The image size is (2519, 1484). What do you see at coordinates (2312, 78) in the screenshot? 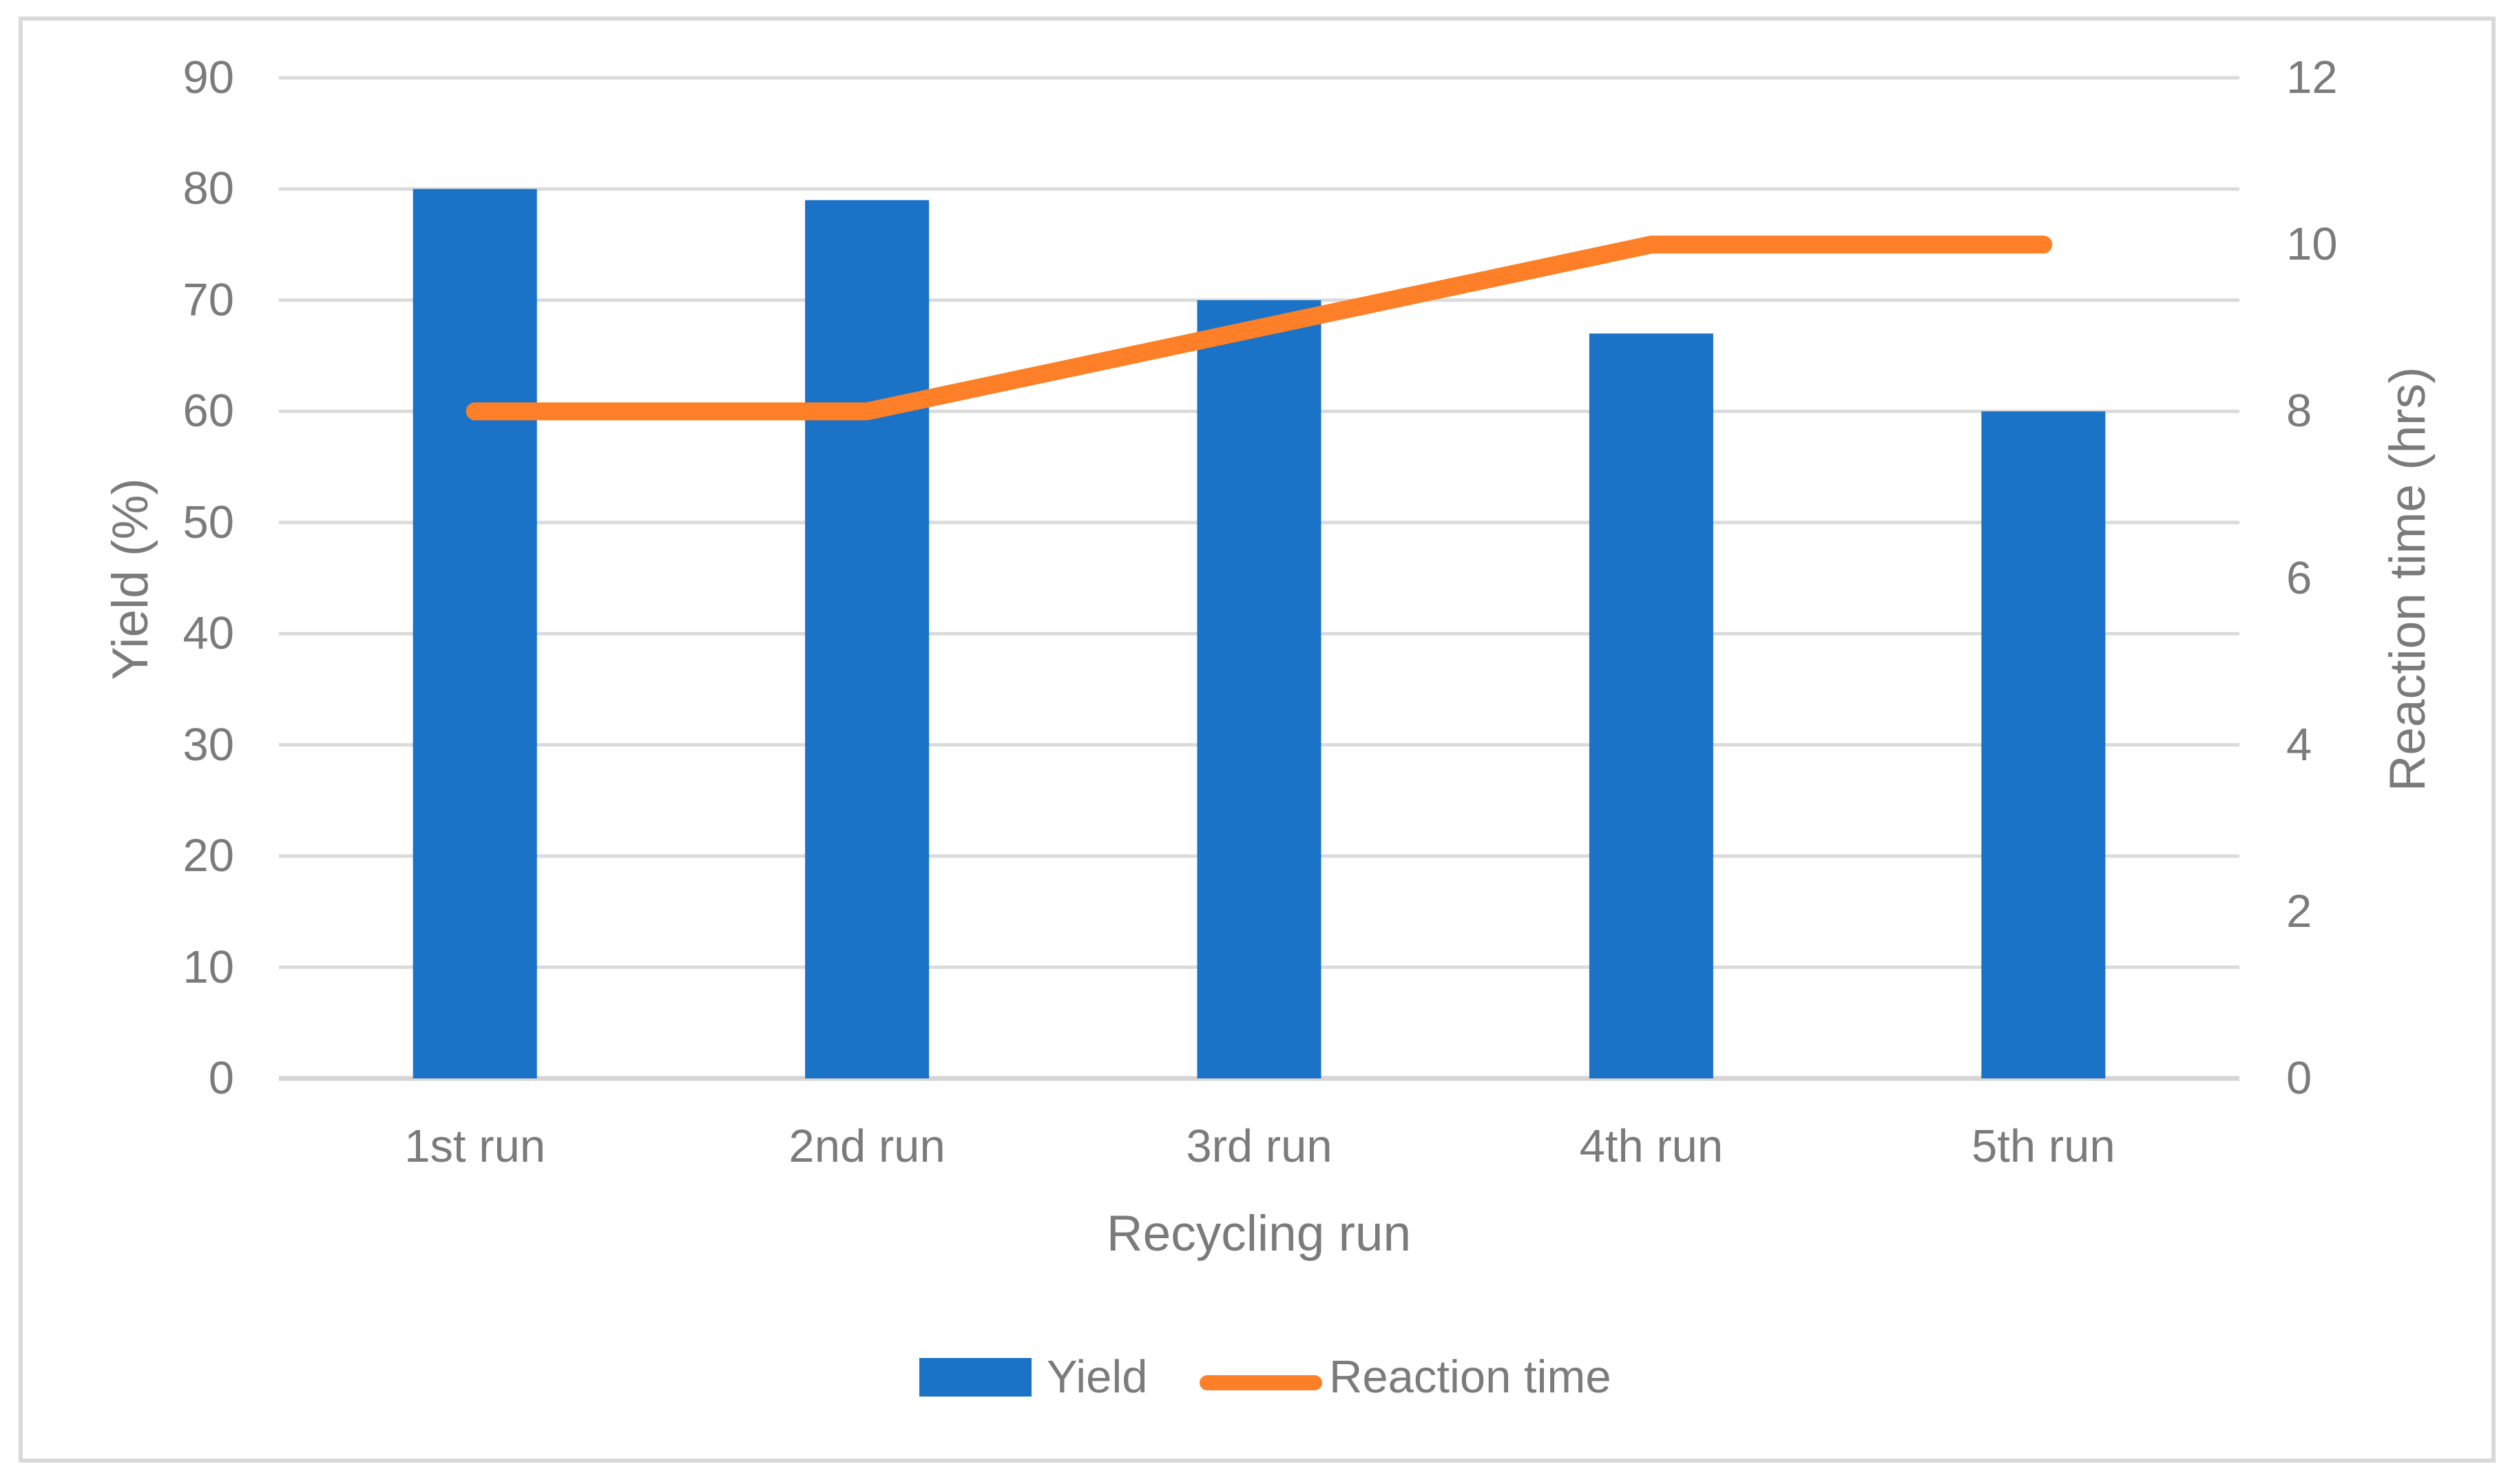
I see `right-tick-12: 12` at bounding box center [2312, 78].